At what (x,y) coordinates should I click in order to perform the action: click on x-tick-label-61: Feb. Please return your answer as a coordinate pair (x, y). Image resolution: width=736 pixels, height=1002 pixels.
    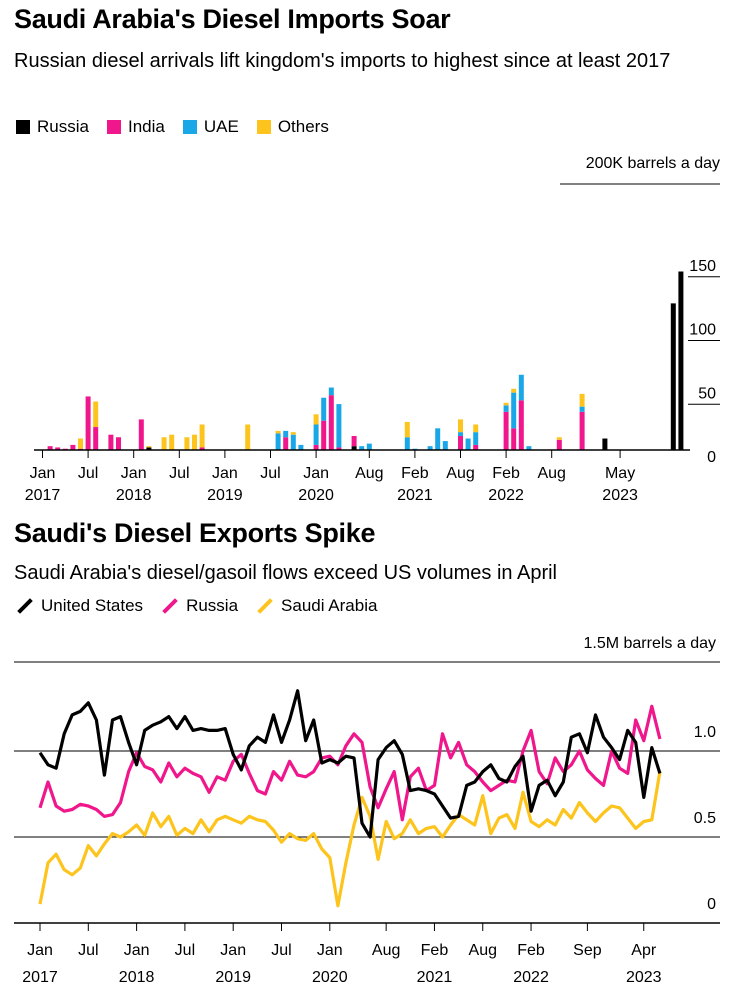
    Looking at the image, I should click on (506, 473).